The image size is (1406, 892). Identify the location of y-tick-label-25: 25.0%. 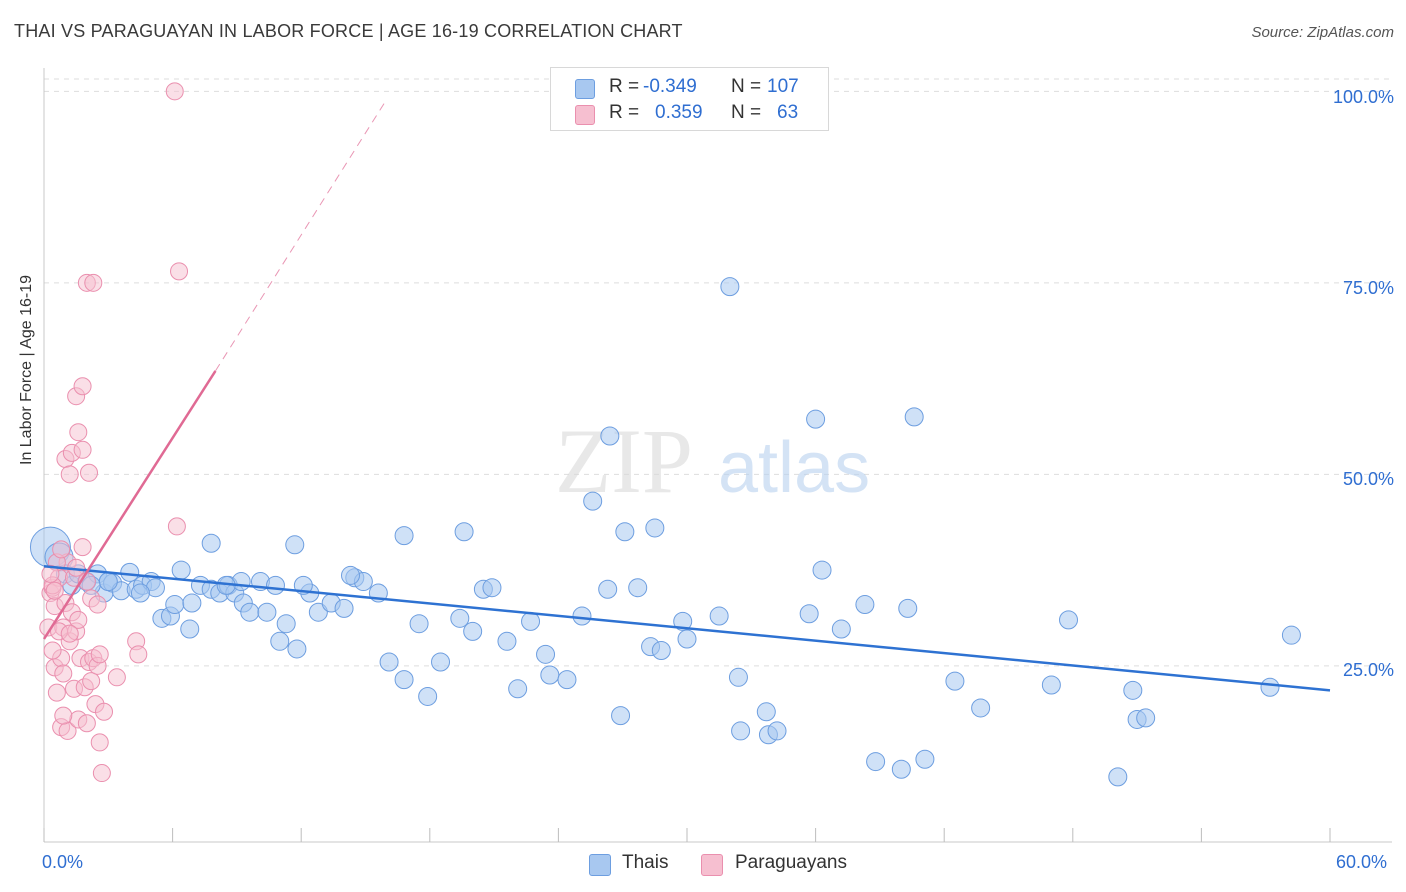
(1368, 670).